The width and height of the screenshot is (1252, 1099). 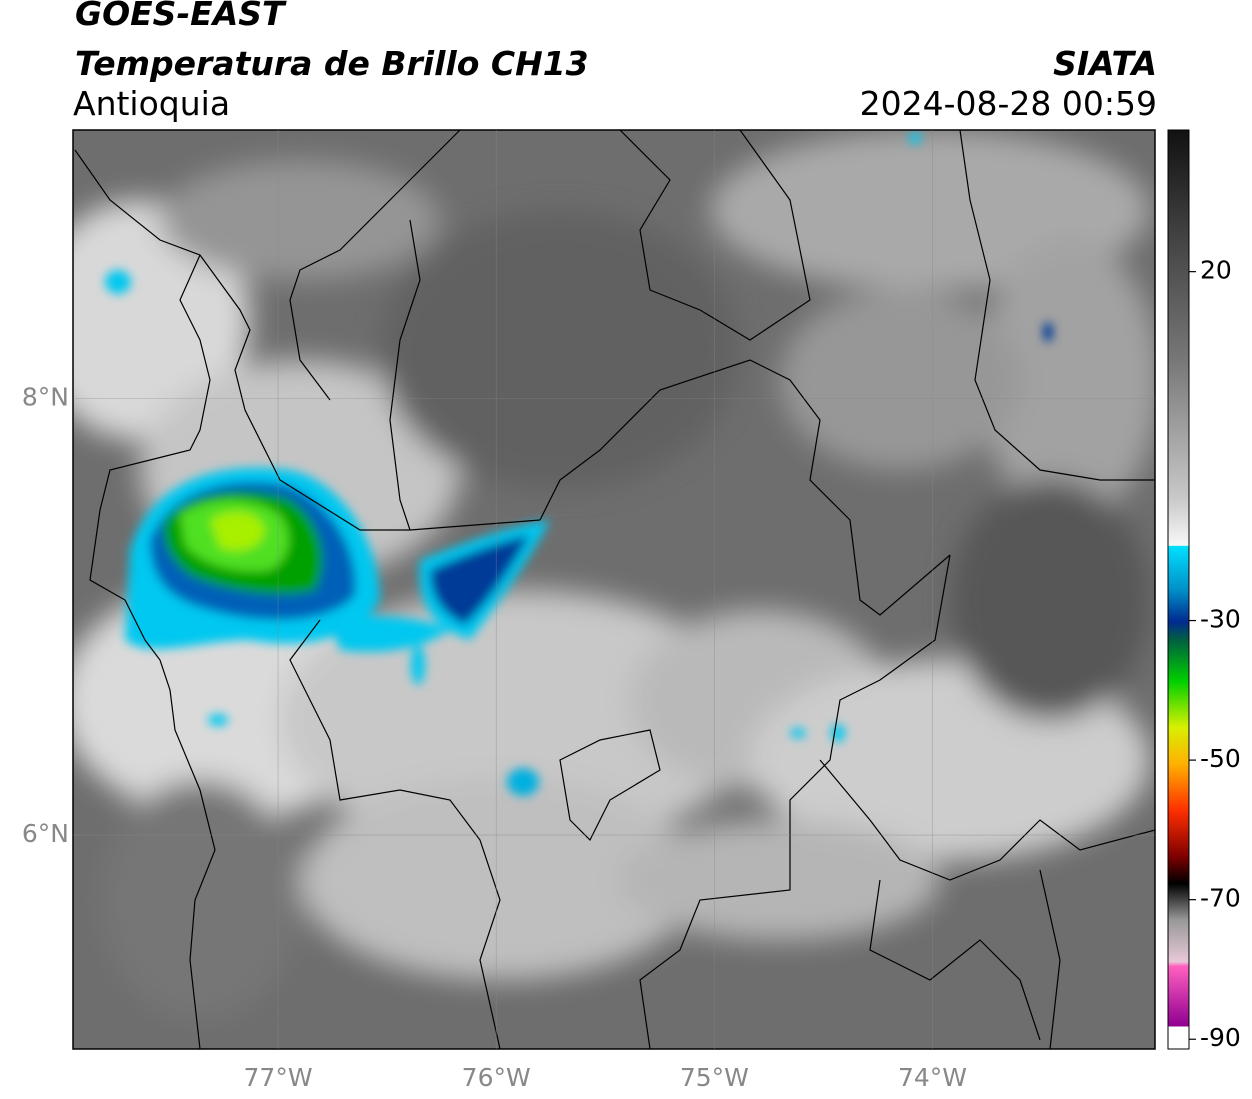 I want to click on source: SIATA, so click(x=1105, y=63).